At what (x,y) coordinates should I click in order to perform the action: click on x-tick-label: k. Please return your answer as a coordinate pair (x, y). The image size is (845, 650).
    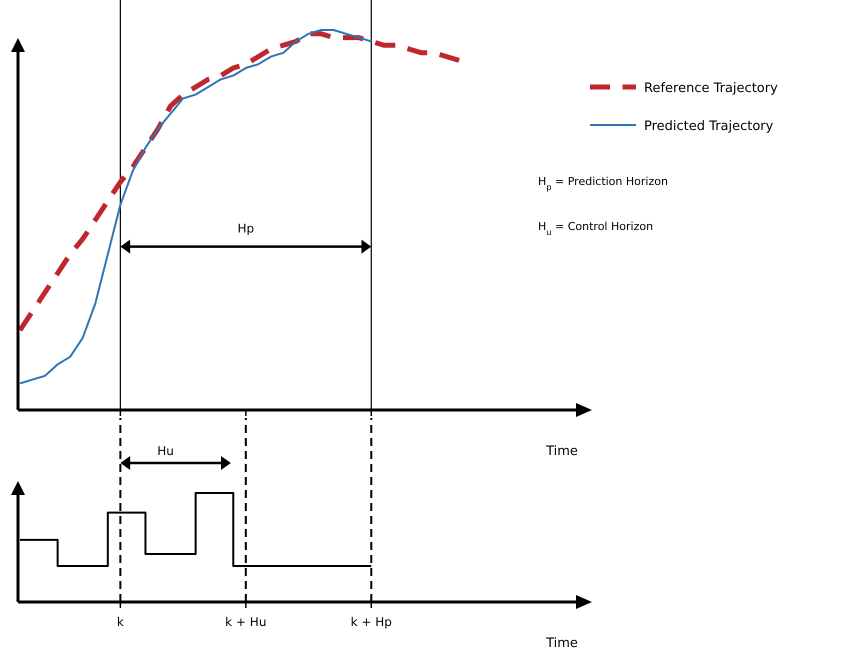
    Looking at the image, I should click on (120, 622).